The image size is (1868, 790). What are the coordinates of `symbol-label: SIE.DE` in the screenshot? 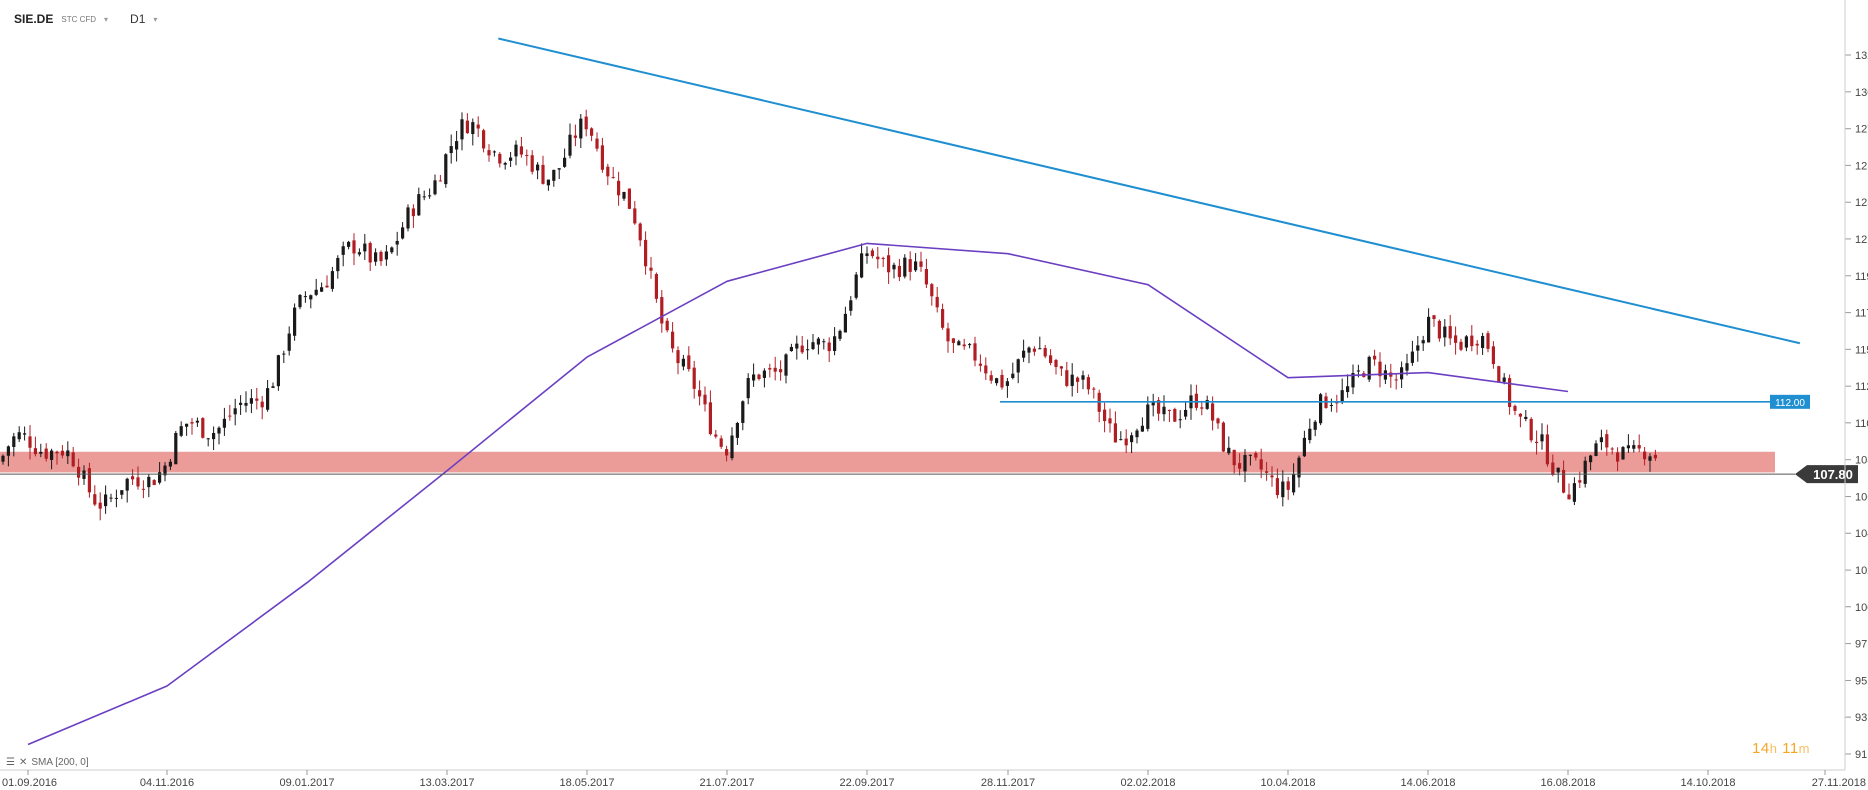 It's located at (34, 19).